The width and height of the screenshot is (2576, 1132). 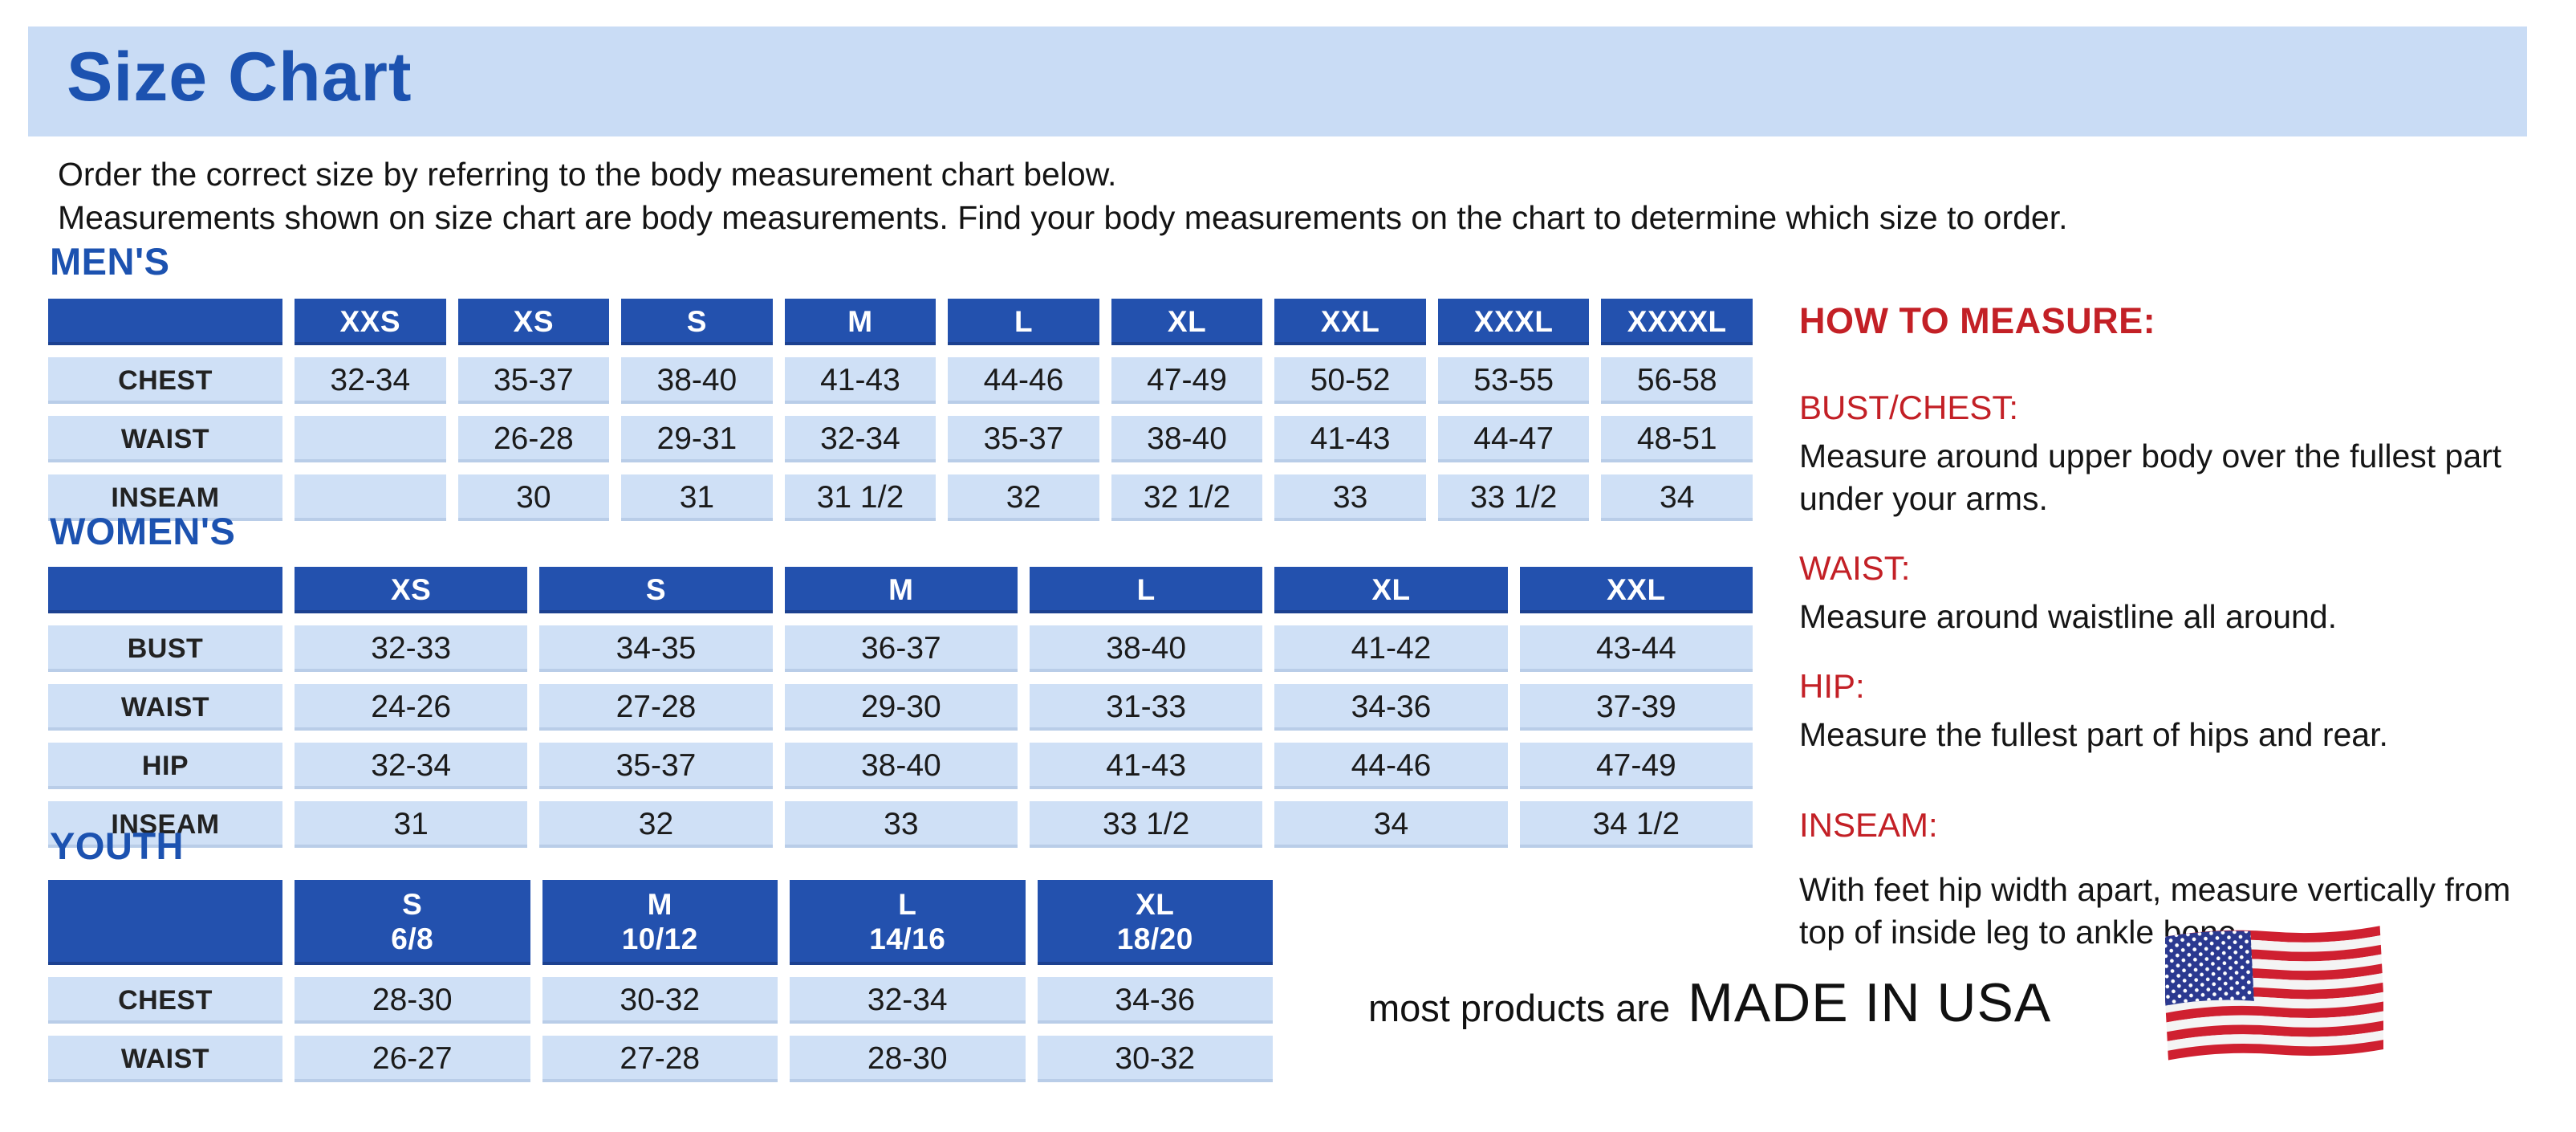 I want to click on how-to-measure-title: HOW TO MEASURE:, so click(x=1977, y=321).